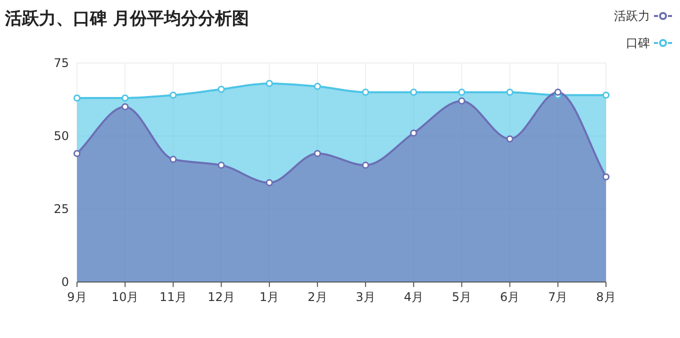 Image resolution: width=680 pixels, height=338 pixels. Describe the element at coordinates (632, 16) in the screenshot. I see `legend-label: 活跃力` at that location.